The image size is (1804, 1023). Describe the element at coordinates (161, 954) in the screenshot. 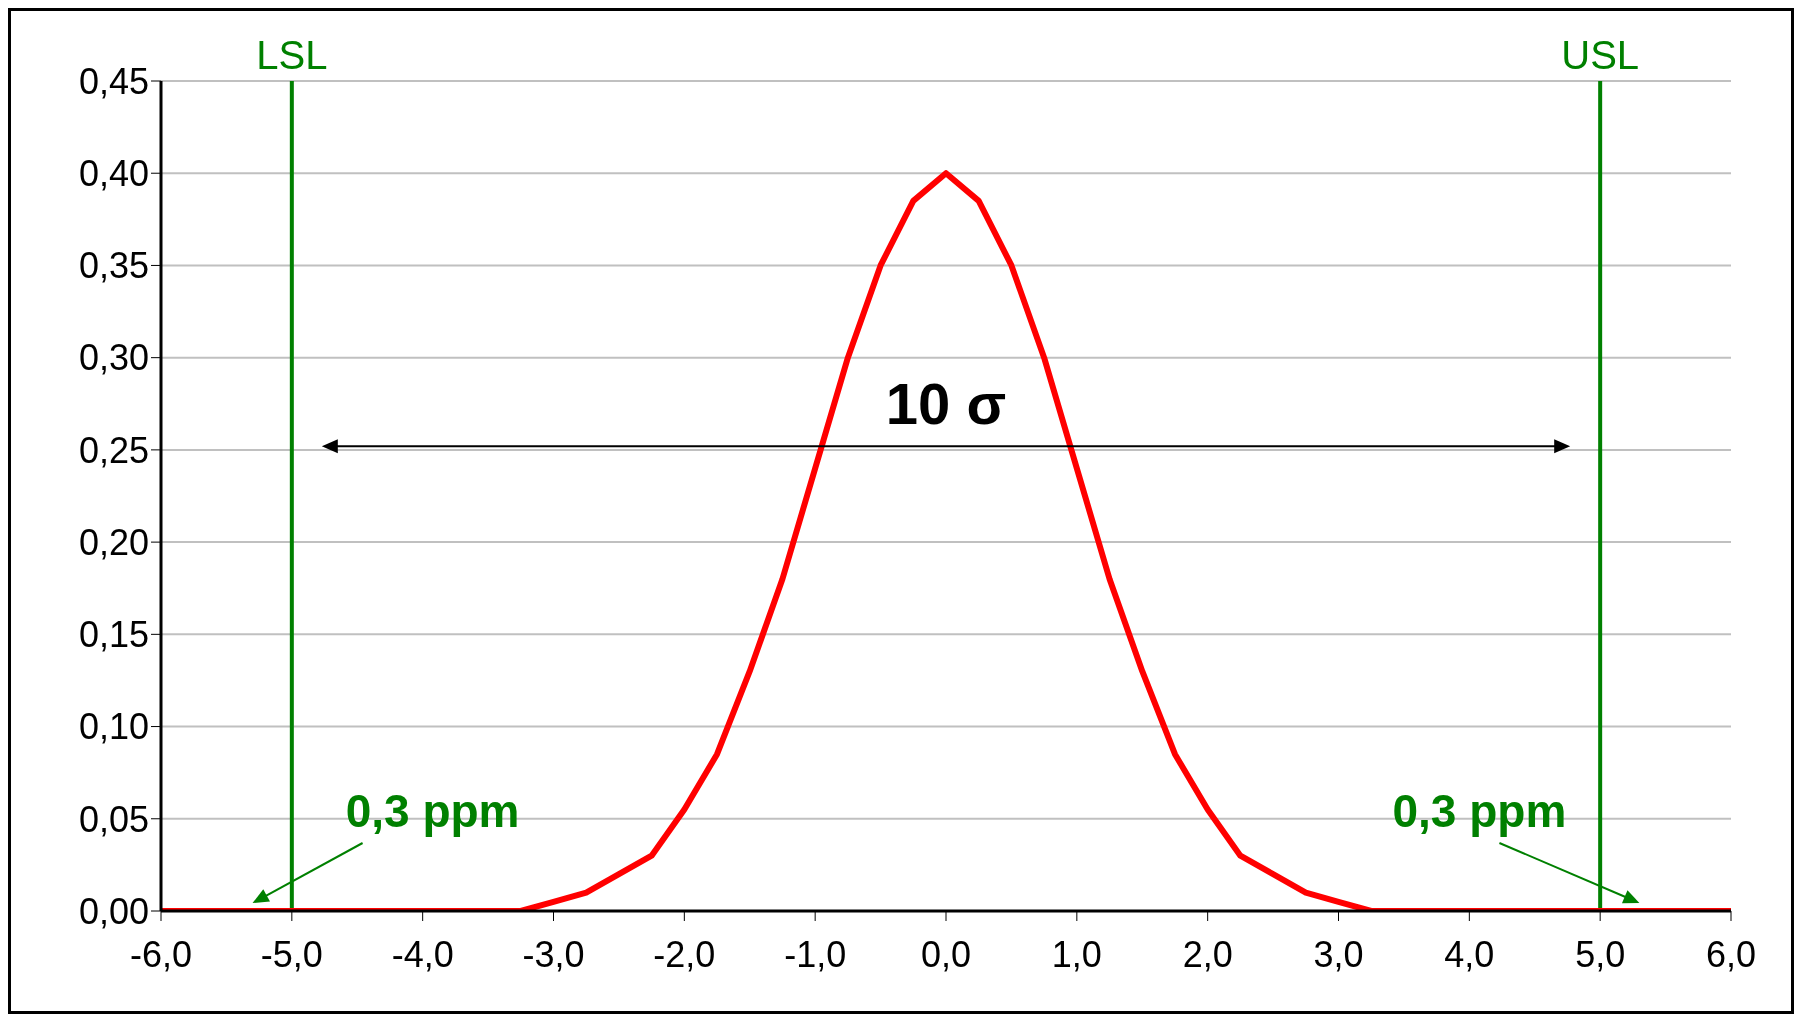

I see `x-tick-label: -6,0` at that location.